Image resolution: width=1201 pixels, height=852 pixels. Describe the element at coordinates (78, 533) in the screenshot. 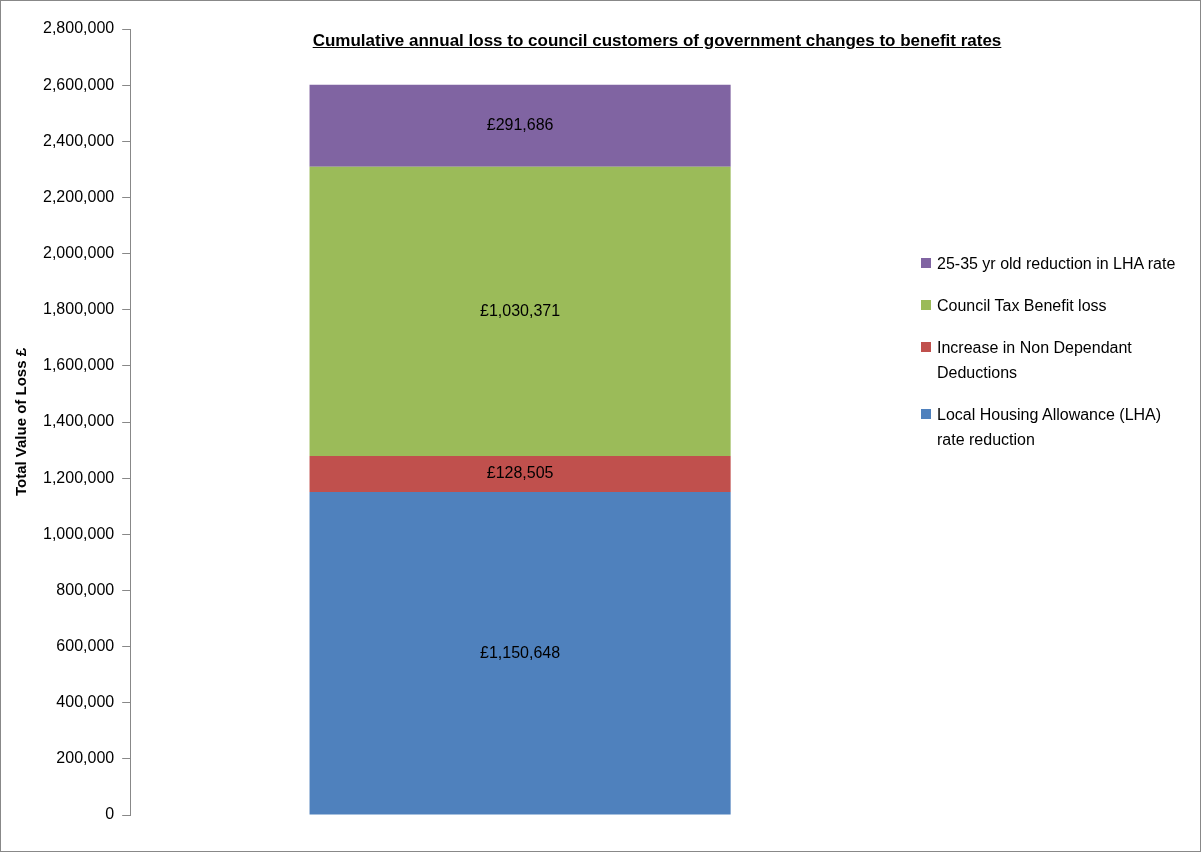

I see `y-tick-label: 1,000,000` at that location.